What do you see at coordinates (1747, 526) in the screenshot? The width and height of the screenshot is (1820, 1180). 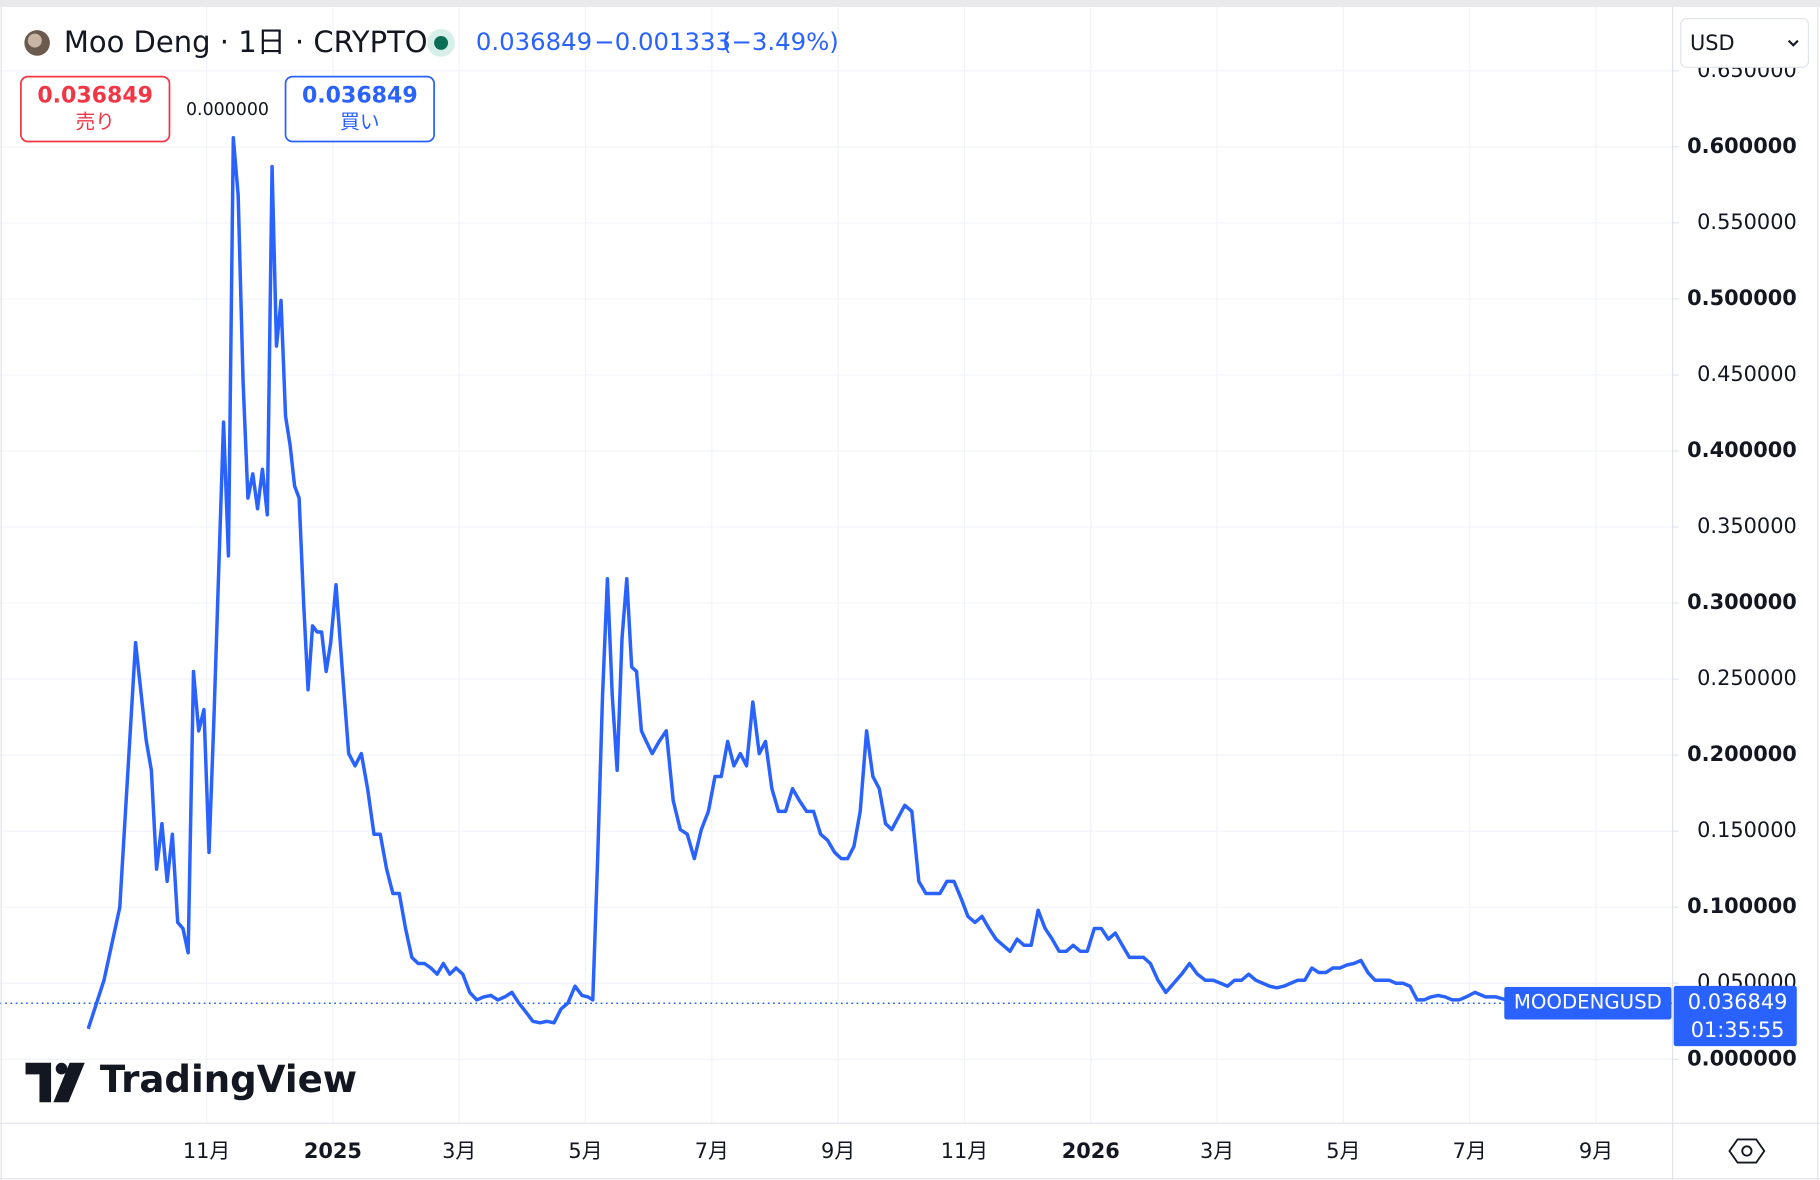 I see `y-tick-label: 0.350000` at bounding box center [1747, 526].